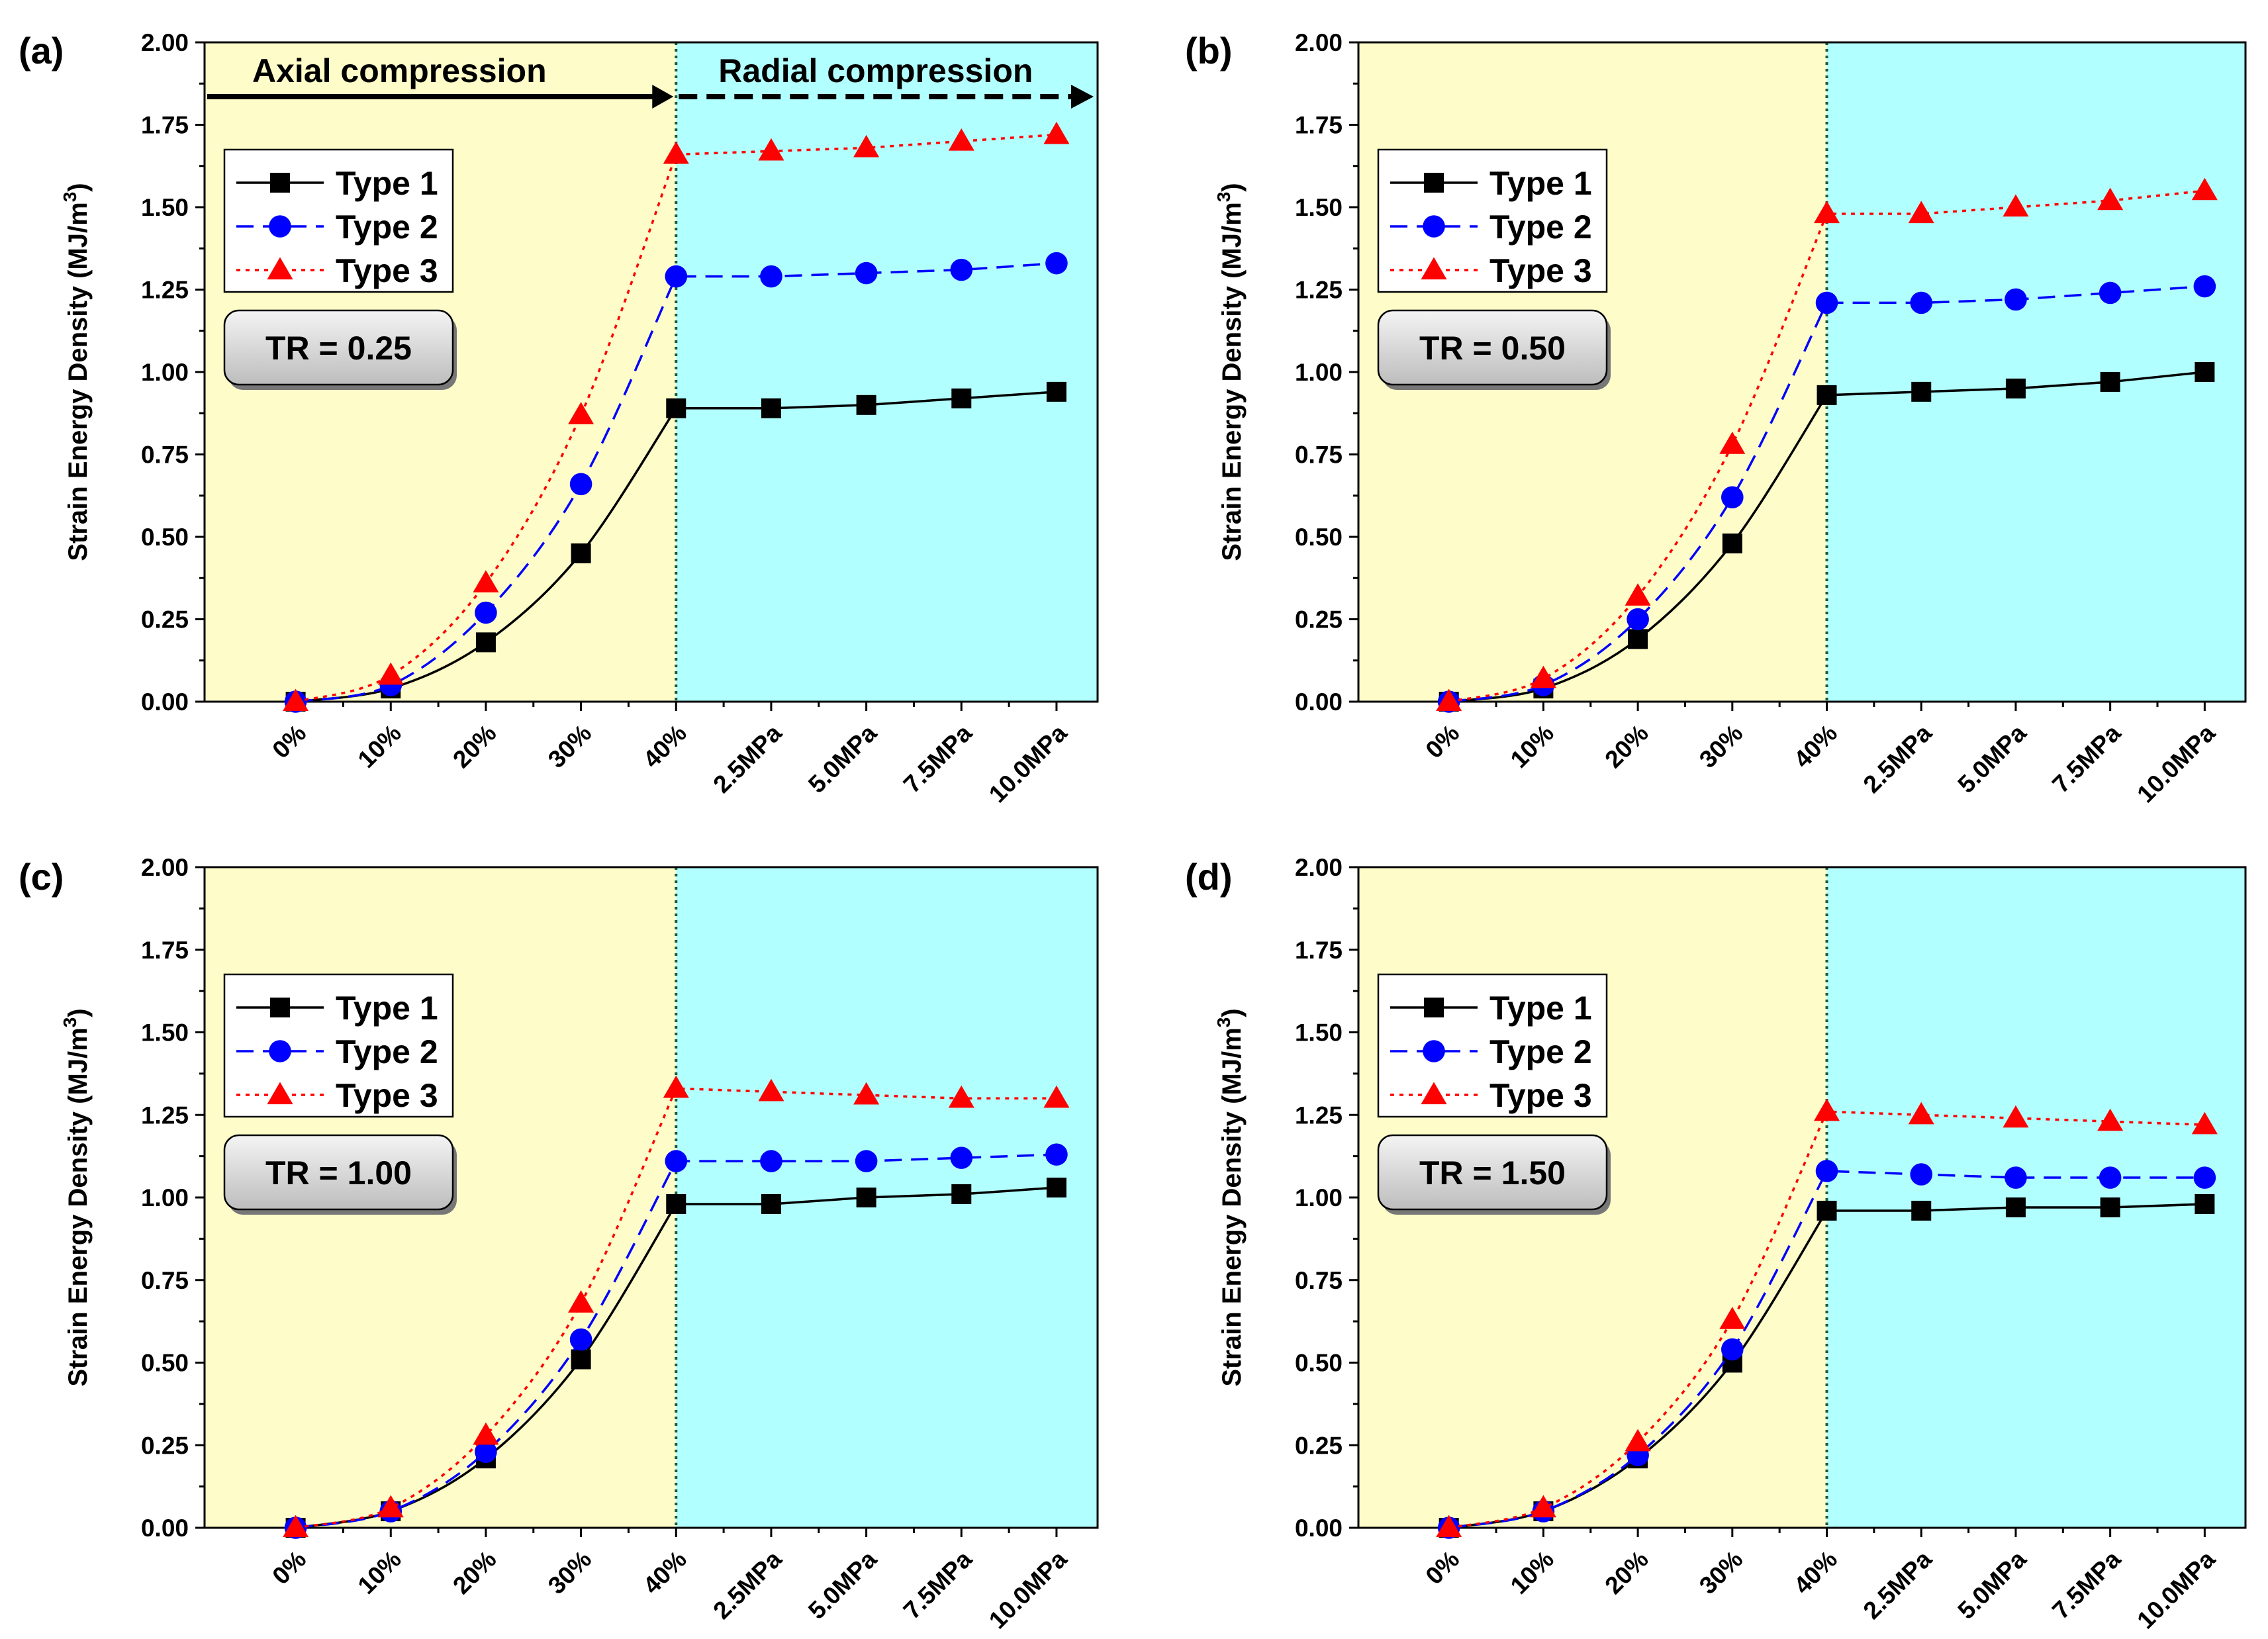  Describe the element at coordinates (165, 1197) in the screenshot. I see `y-tick-label: 1.00` at that location.